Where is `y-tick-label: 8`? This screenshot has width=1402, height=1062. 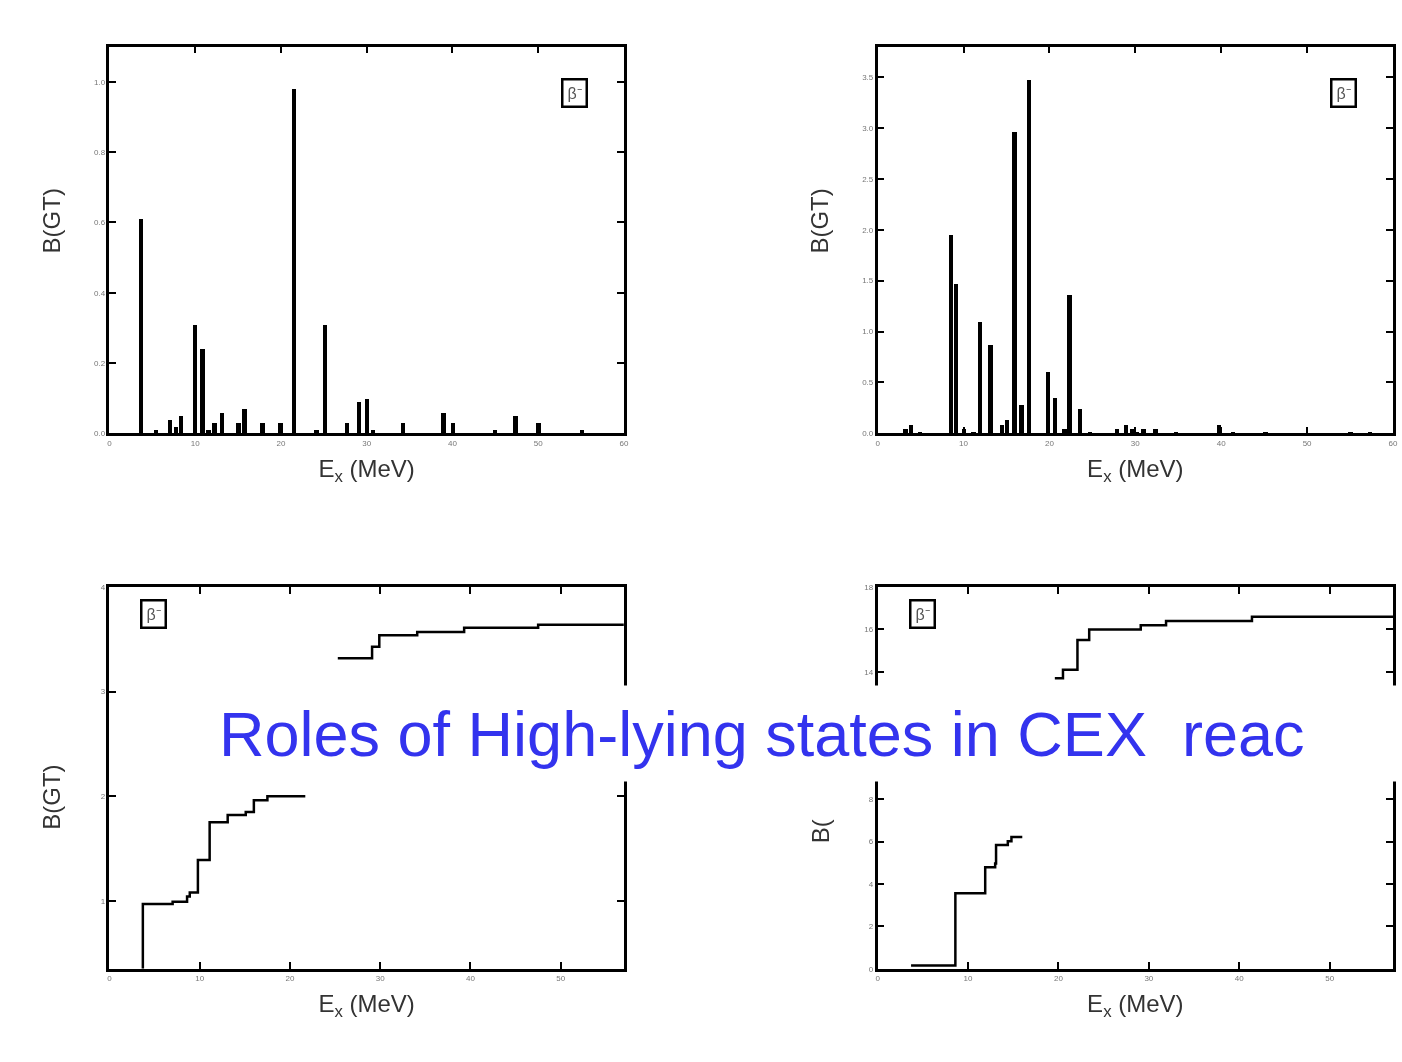 y-tick-label: 8 is located at coordinates (871, 799).